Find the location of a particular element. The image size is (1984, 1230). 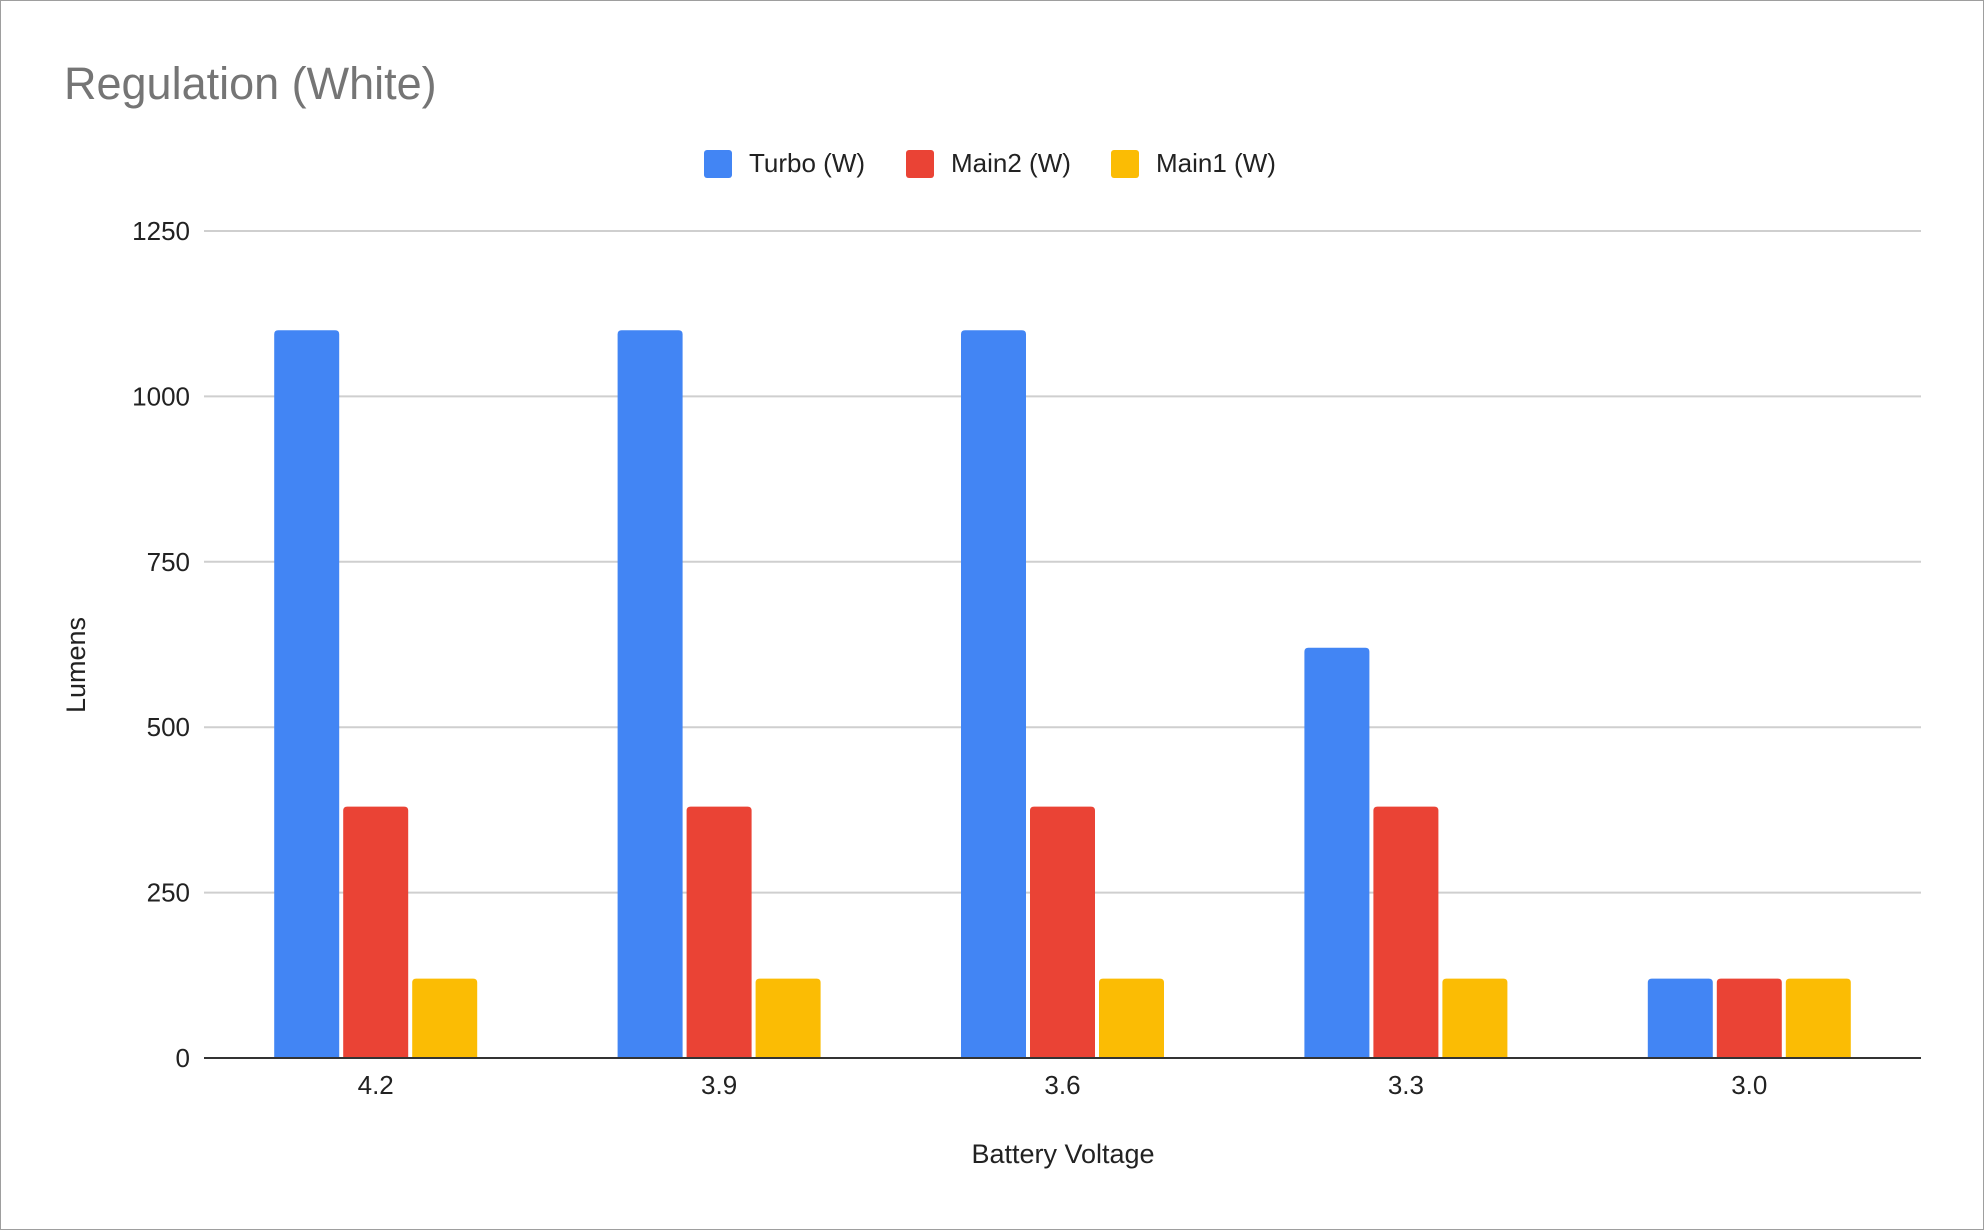

legend-label-main1: Main1 (W) is located at coordinates (1216, 163).